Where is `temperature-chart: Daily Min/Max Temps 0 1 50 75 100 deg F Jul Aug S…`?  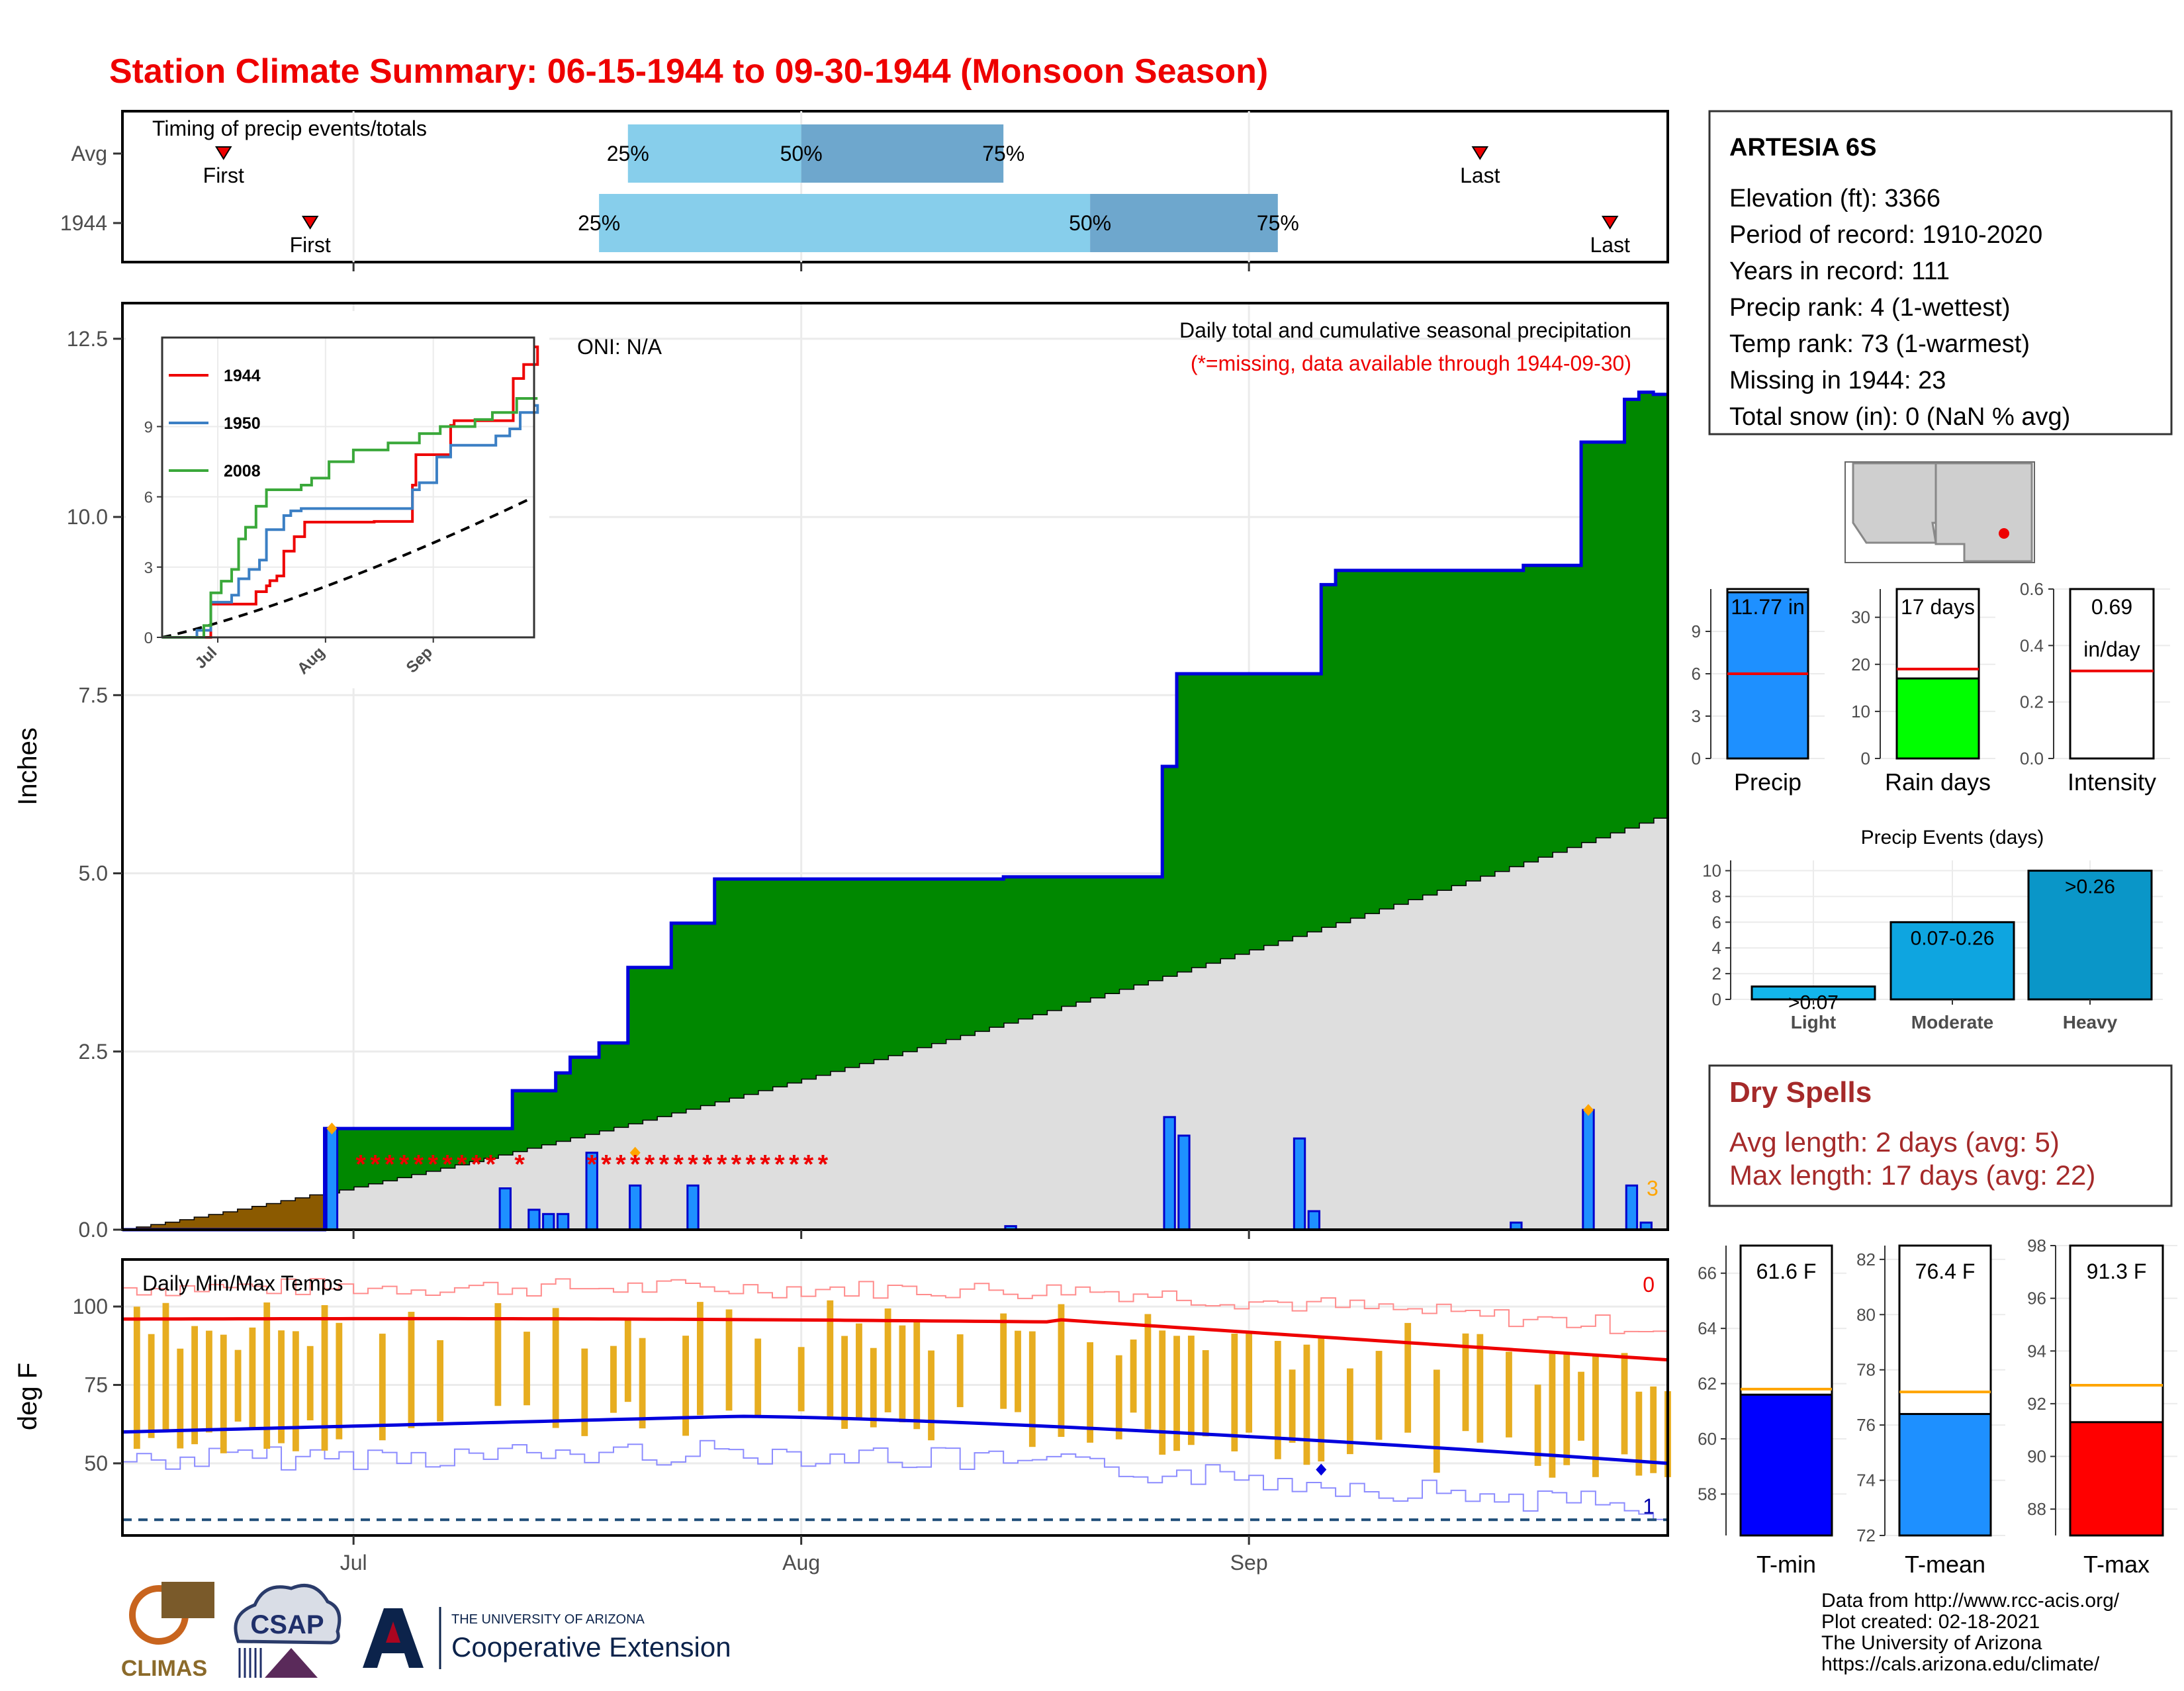
temperature-chart: Daily Min/Max Temps 0 1 50 75 100 deg F Jul Aug S… is located at coordinates (842, 1417).